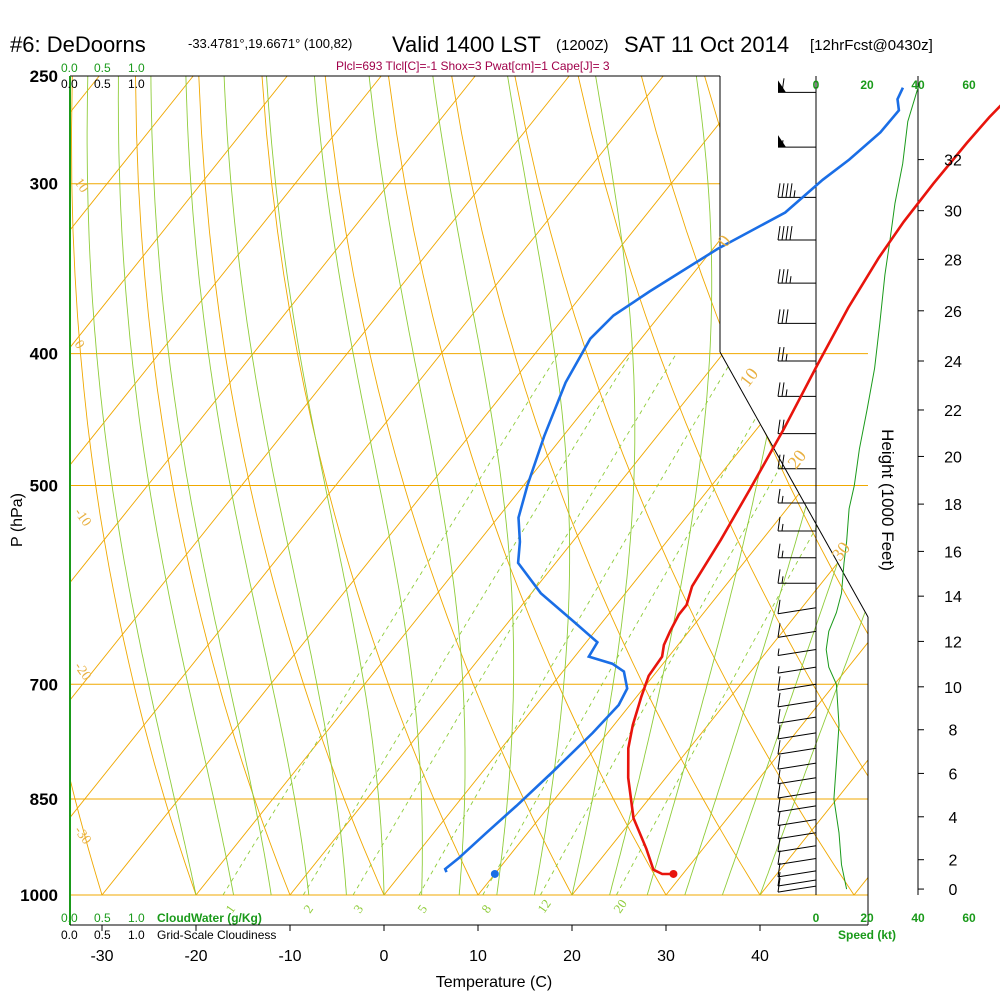 Image resolution: width=1000 pixels, height=1000 pixels. Describe the element at coordinates (953, 774) in the screenshot. I see `height-tick-label: 6` at that location.